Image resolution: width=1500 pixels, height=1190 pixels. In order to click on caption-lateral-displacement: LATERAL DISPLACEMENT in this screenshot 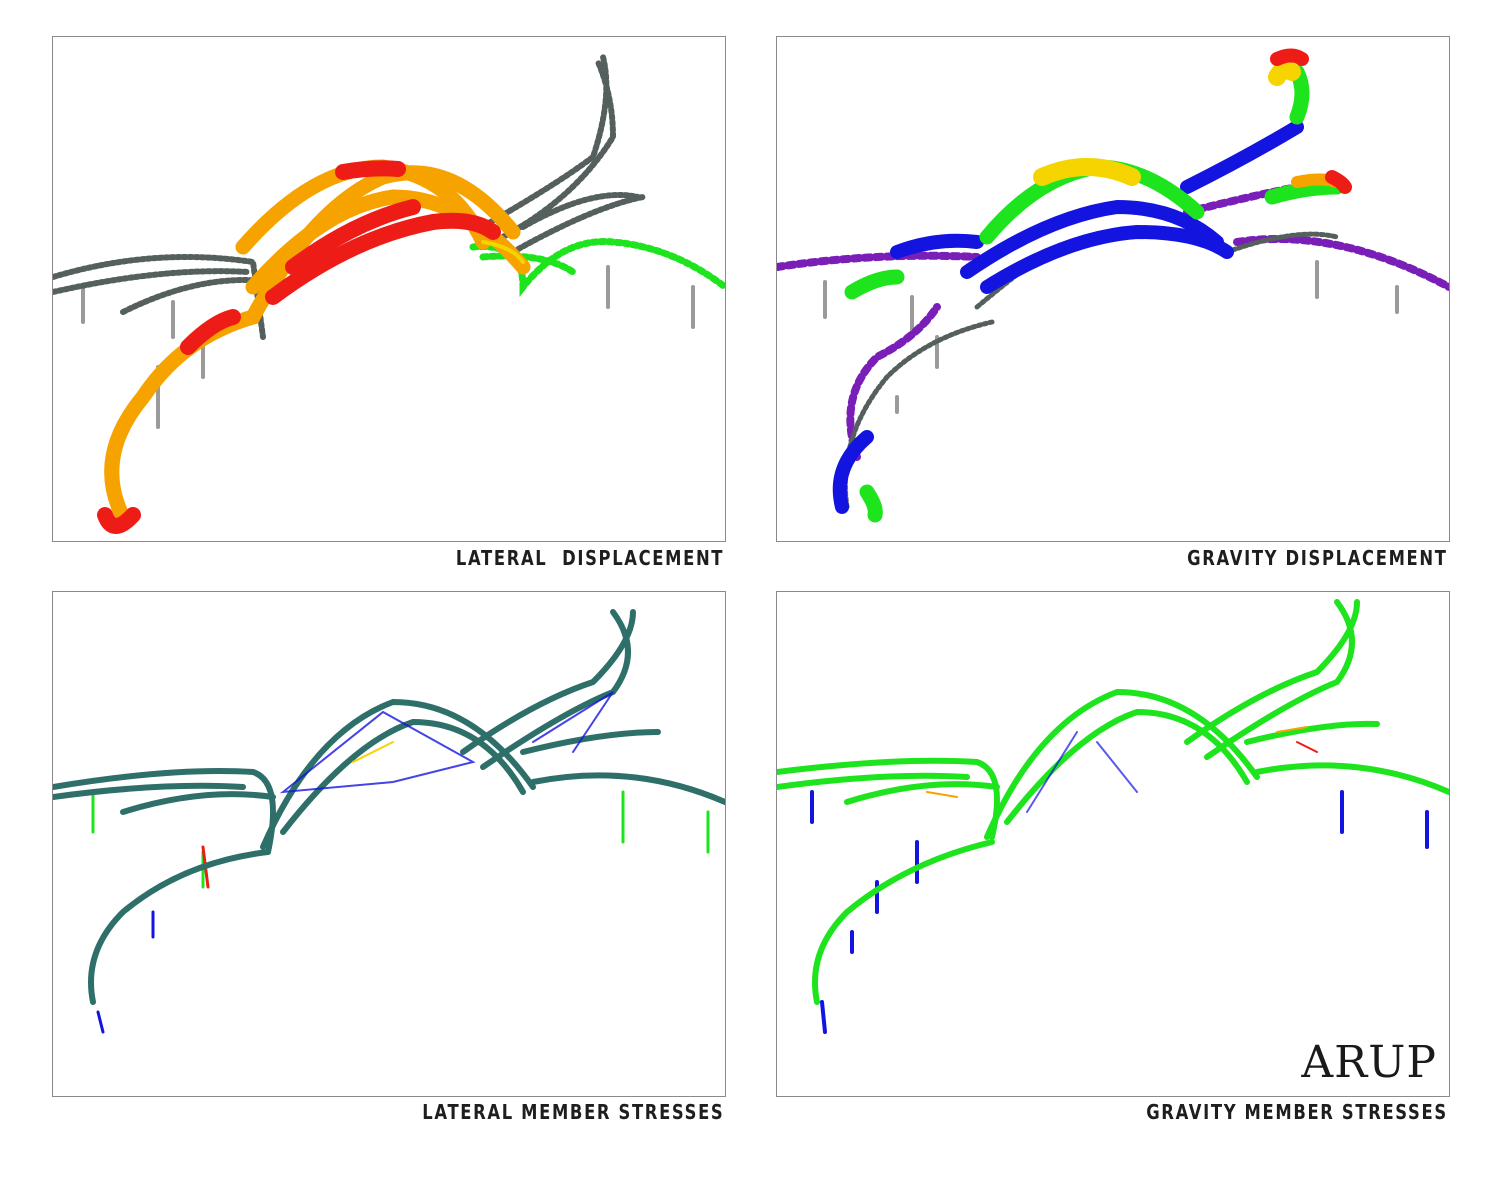, I will do `click(589, 558)`.